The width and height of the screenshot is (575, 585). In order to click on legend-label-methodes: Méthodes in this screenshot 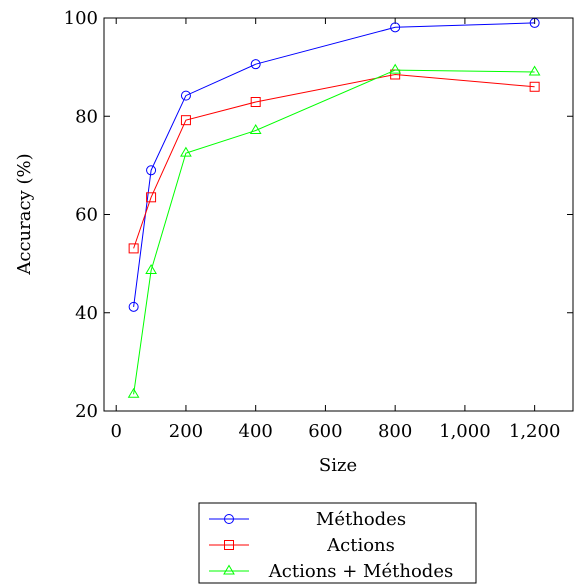, I will do `click(361, 519)`.